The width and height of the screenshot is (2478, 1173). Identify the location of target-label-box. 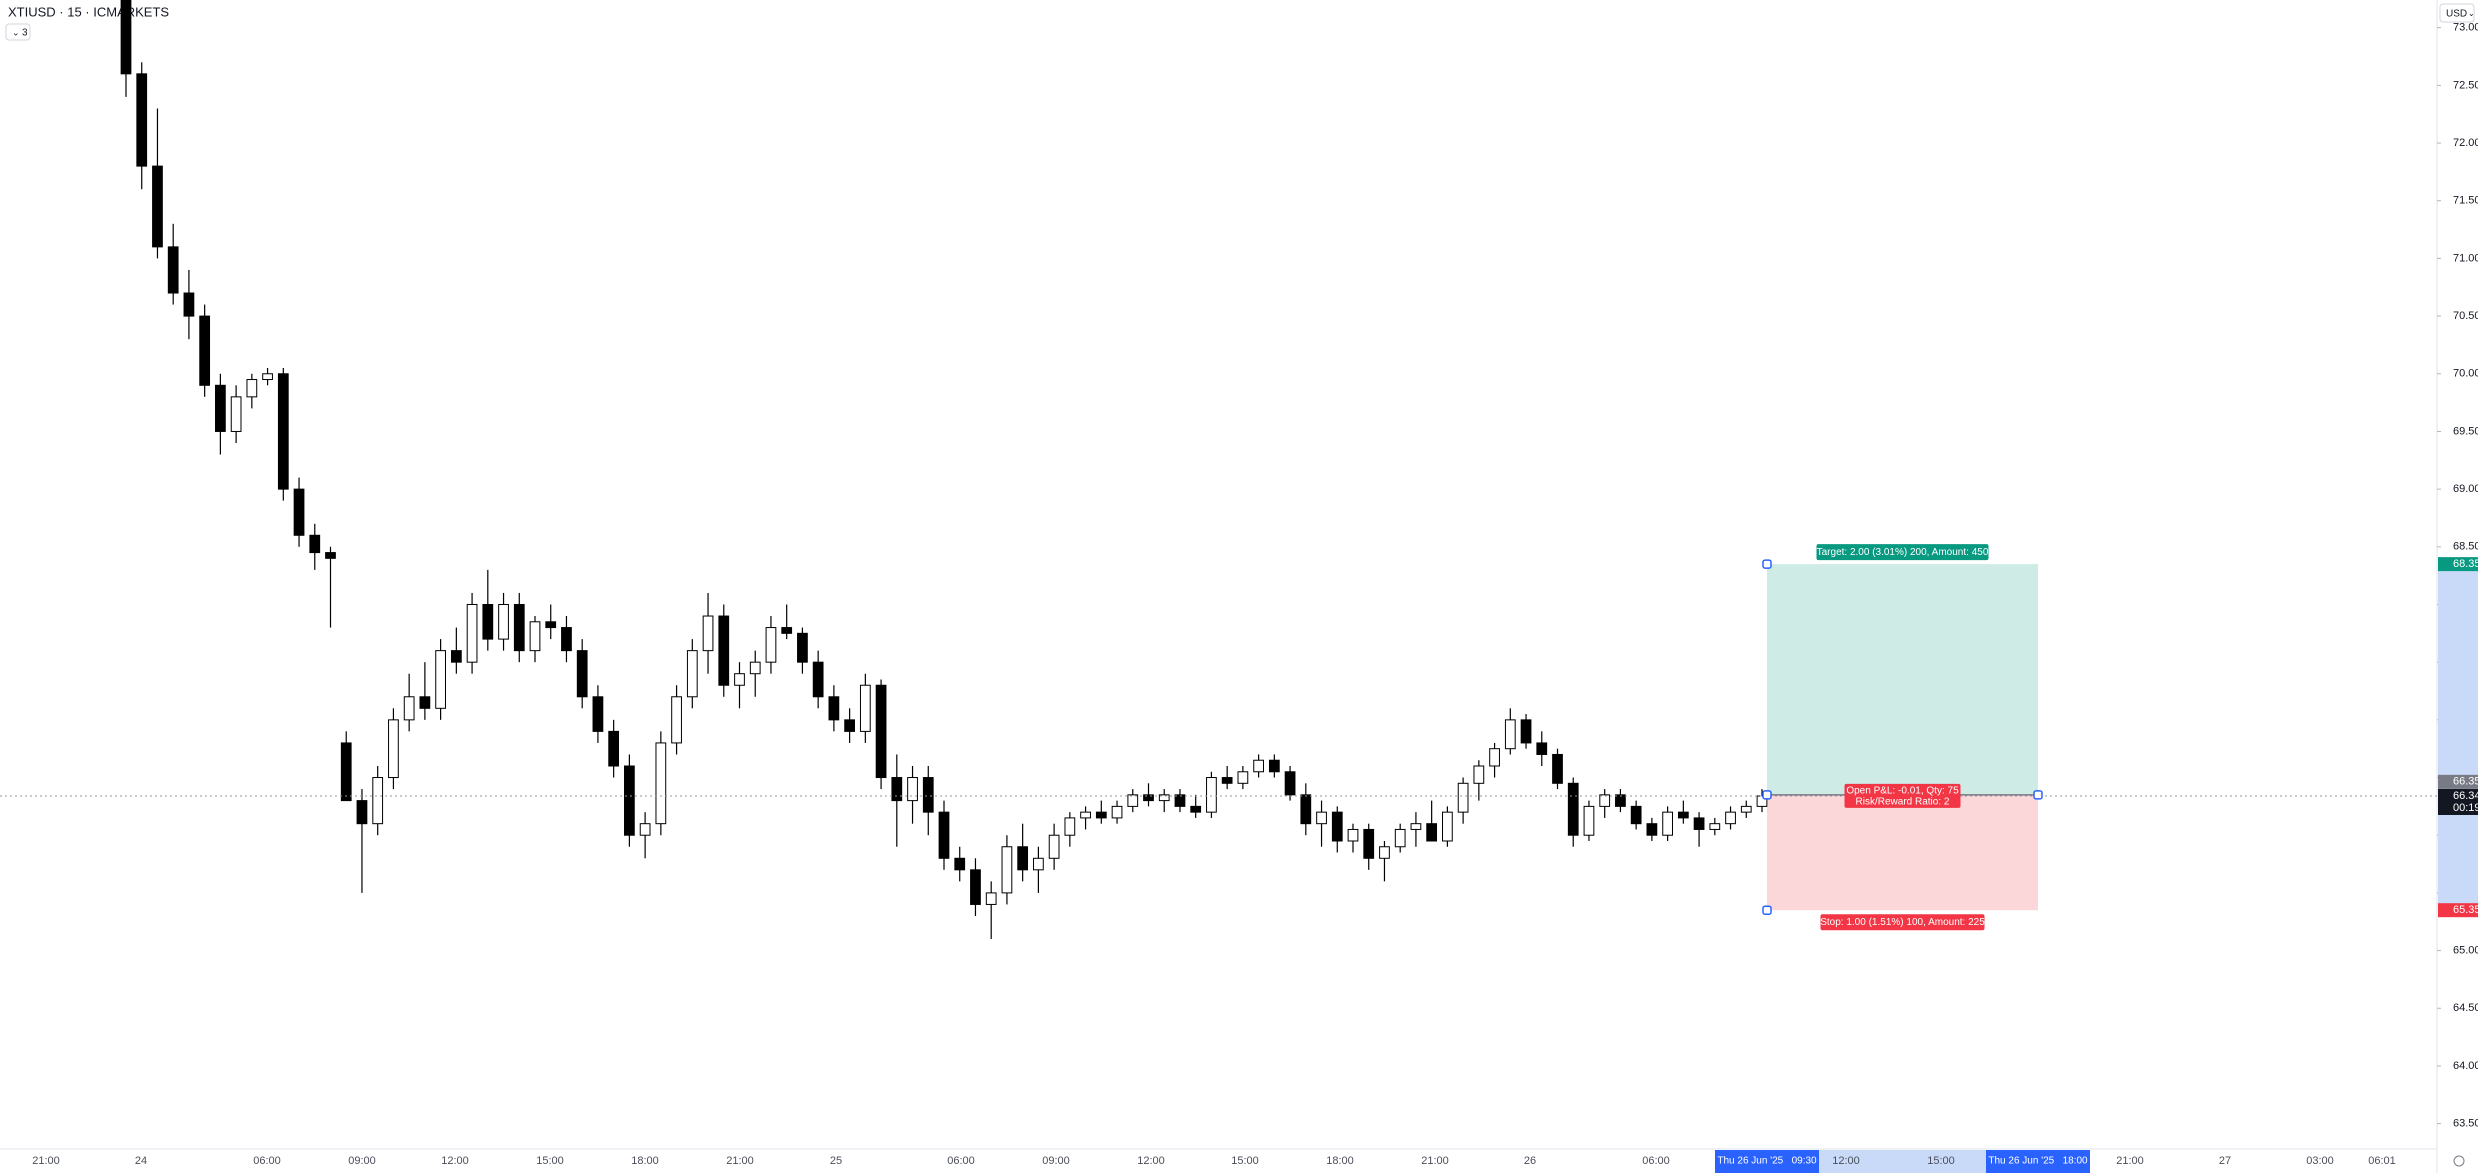
(1902, 552).